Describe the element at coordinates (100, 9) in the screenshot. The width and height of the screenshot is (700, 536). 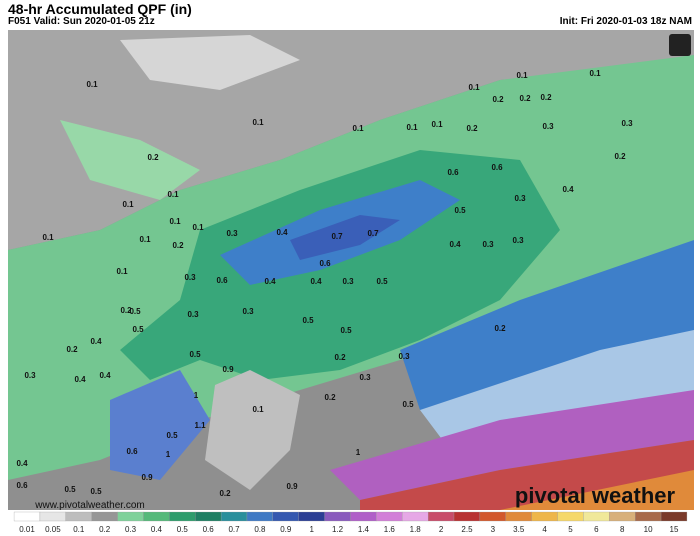
I see `title: 48-hr Accumulated QPF (in)` at that location.